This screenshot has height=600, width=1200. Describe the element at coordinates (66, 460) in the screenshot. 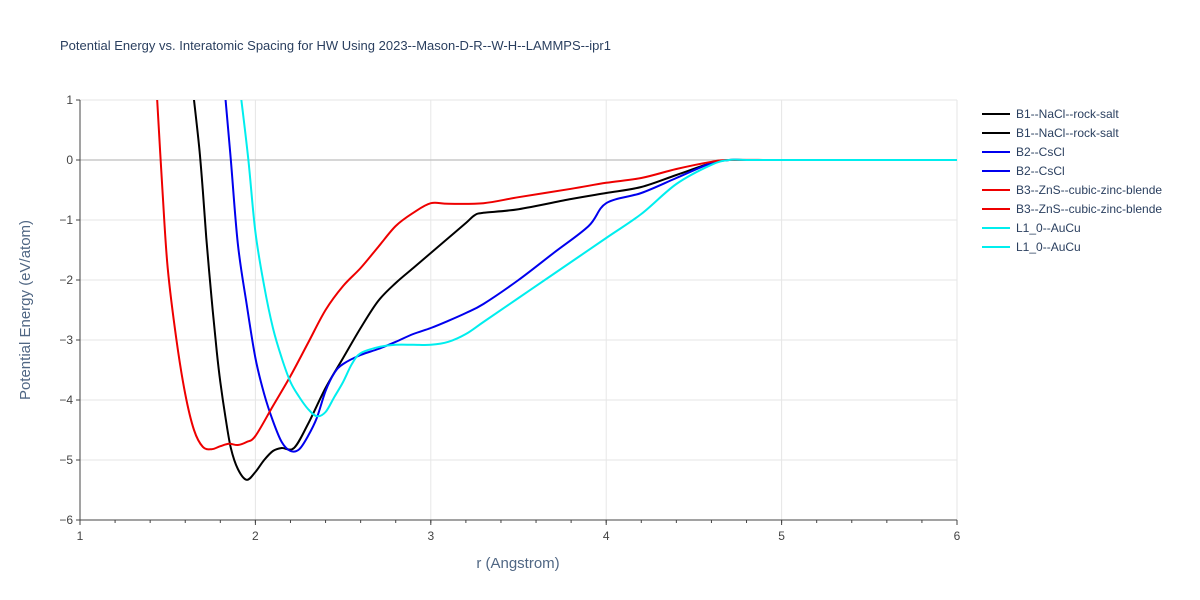

I see `y-tick-label: −5` at that location.